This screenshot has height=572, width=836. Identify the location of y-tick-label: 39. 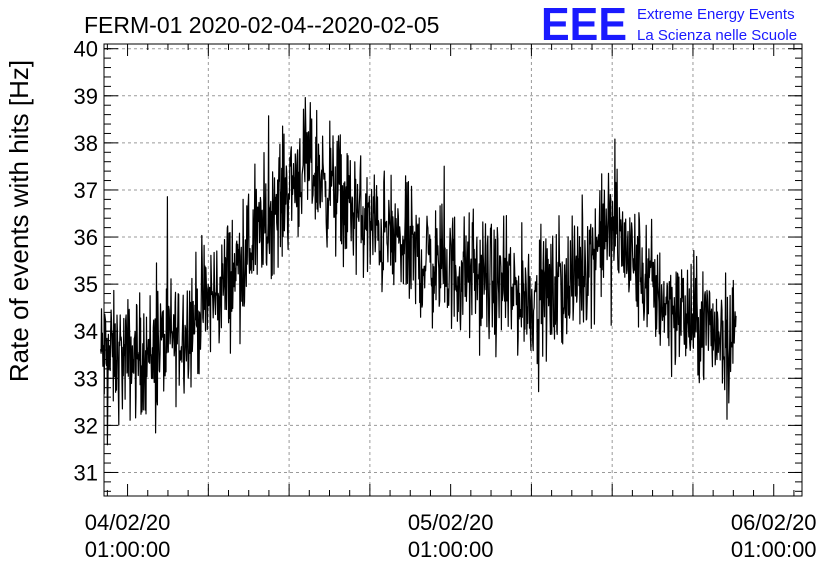
(86, 96).